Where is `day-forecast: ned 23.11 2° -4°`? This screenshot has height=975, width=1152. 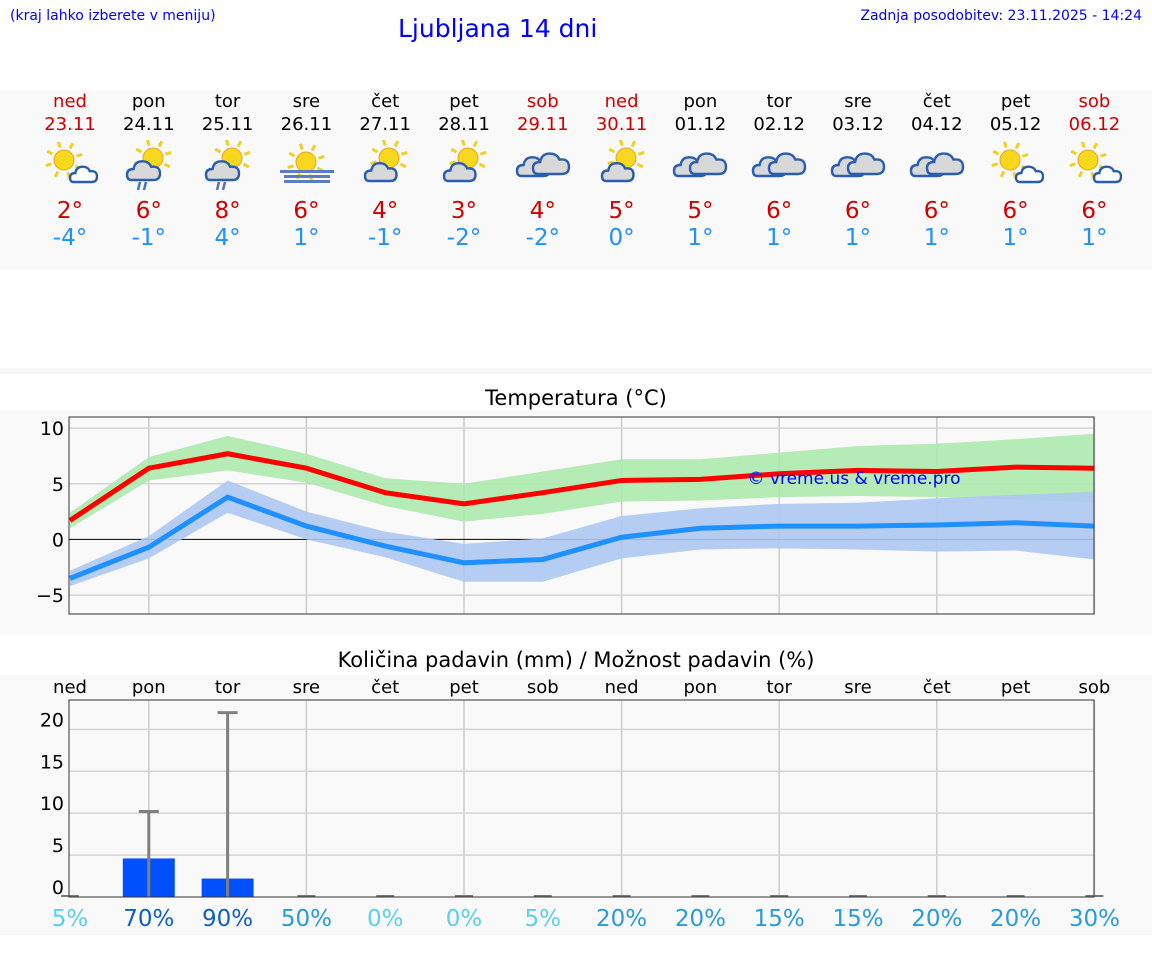 day-forecast: ned 23.11 2° -4° is located at coordinates (70, 171).